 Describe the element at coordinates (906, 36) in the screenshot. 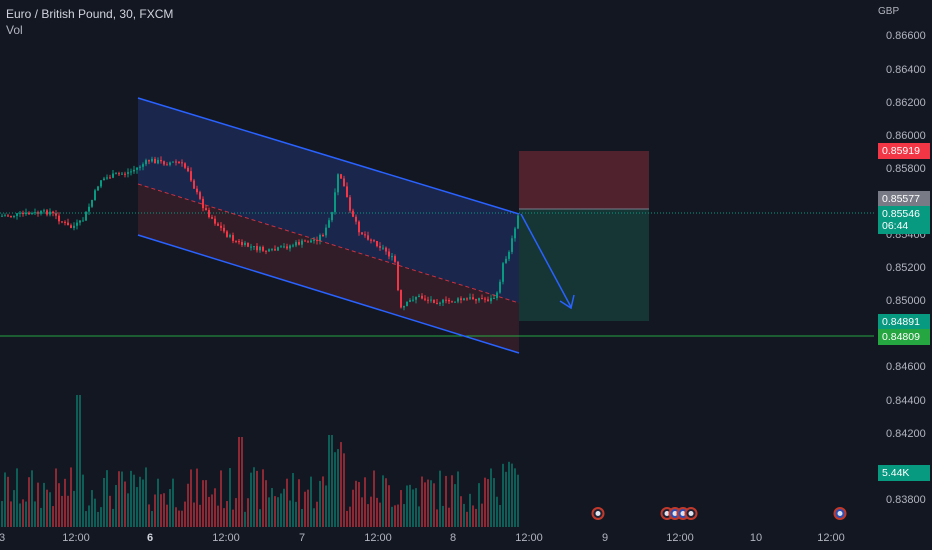

I see `price-tick: 0.86600` at that location.